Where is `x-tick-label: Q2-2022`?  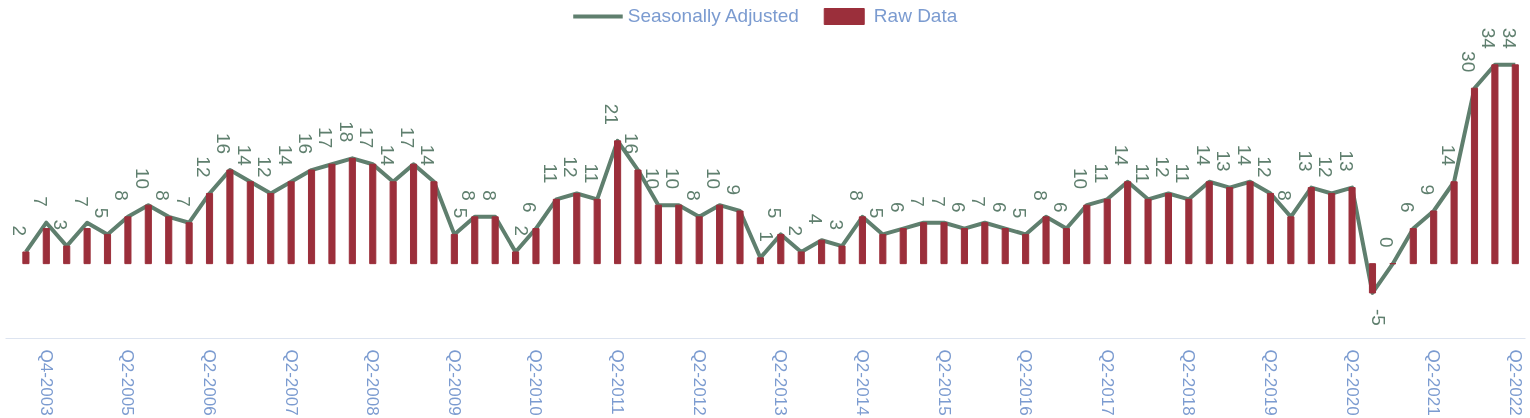
x-tick-label: Q2-2022 is located at coordinates (1515, 382).